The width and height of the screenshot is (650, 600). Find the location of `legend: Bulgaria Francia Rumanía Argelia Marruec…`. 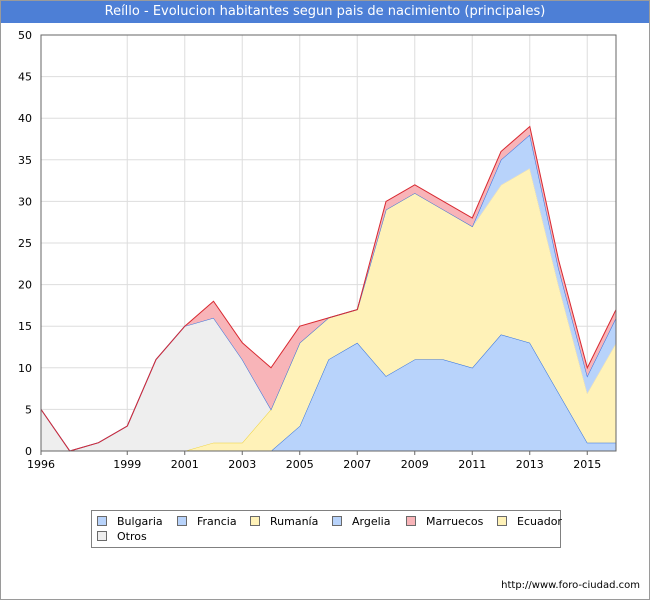

legend: Bulgaria Francia Rumanía Argelia Marruec… is located at coordinates (326, 529).